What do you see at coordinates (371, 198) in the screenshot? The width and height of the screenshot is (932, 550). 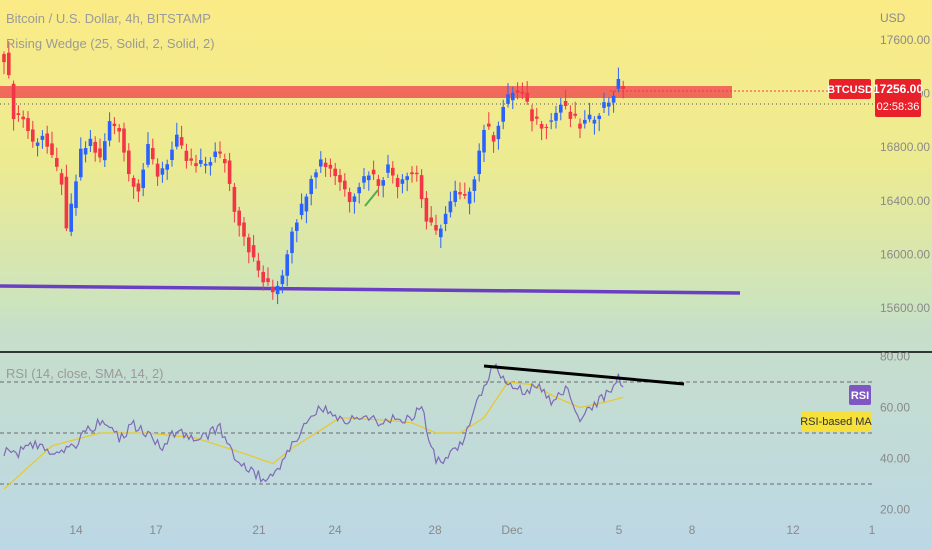 I see `wedge-segment` at bounding box center [371, 198].